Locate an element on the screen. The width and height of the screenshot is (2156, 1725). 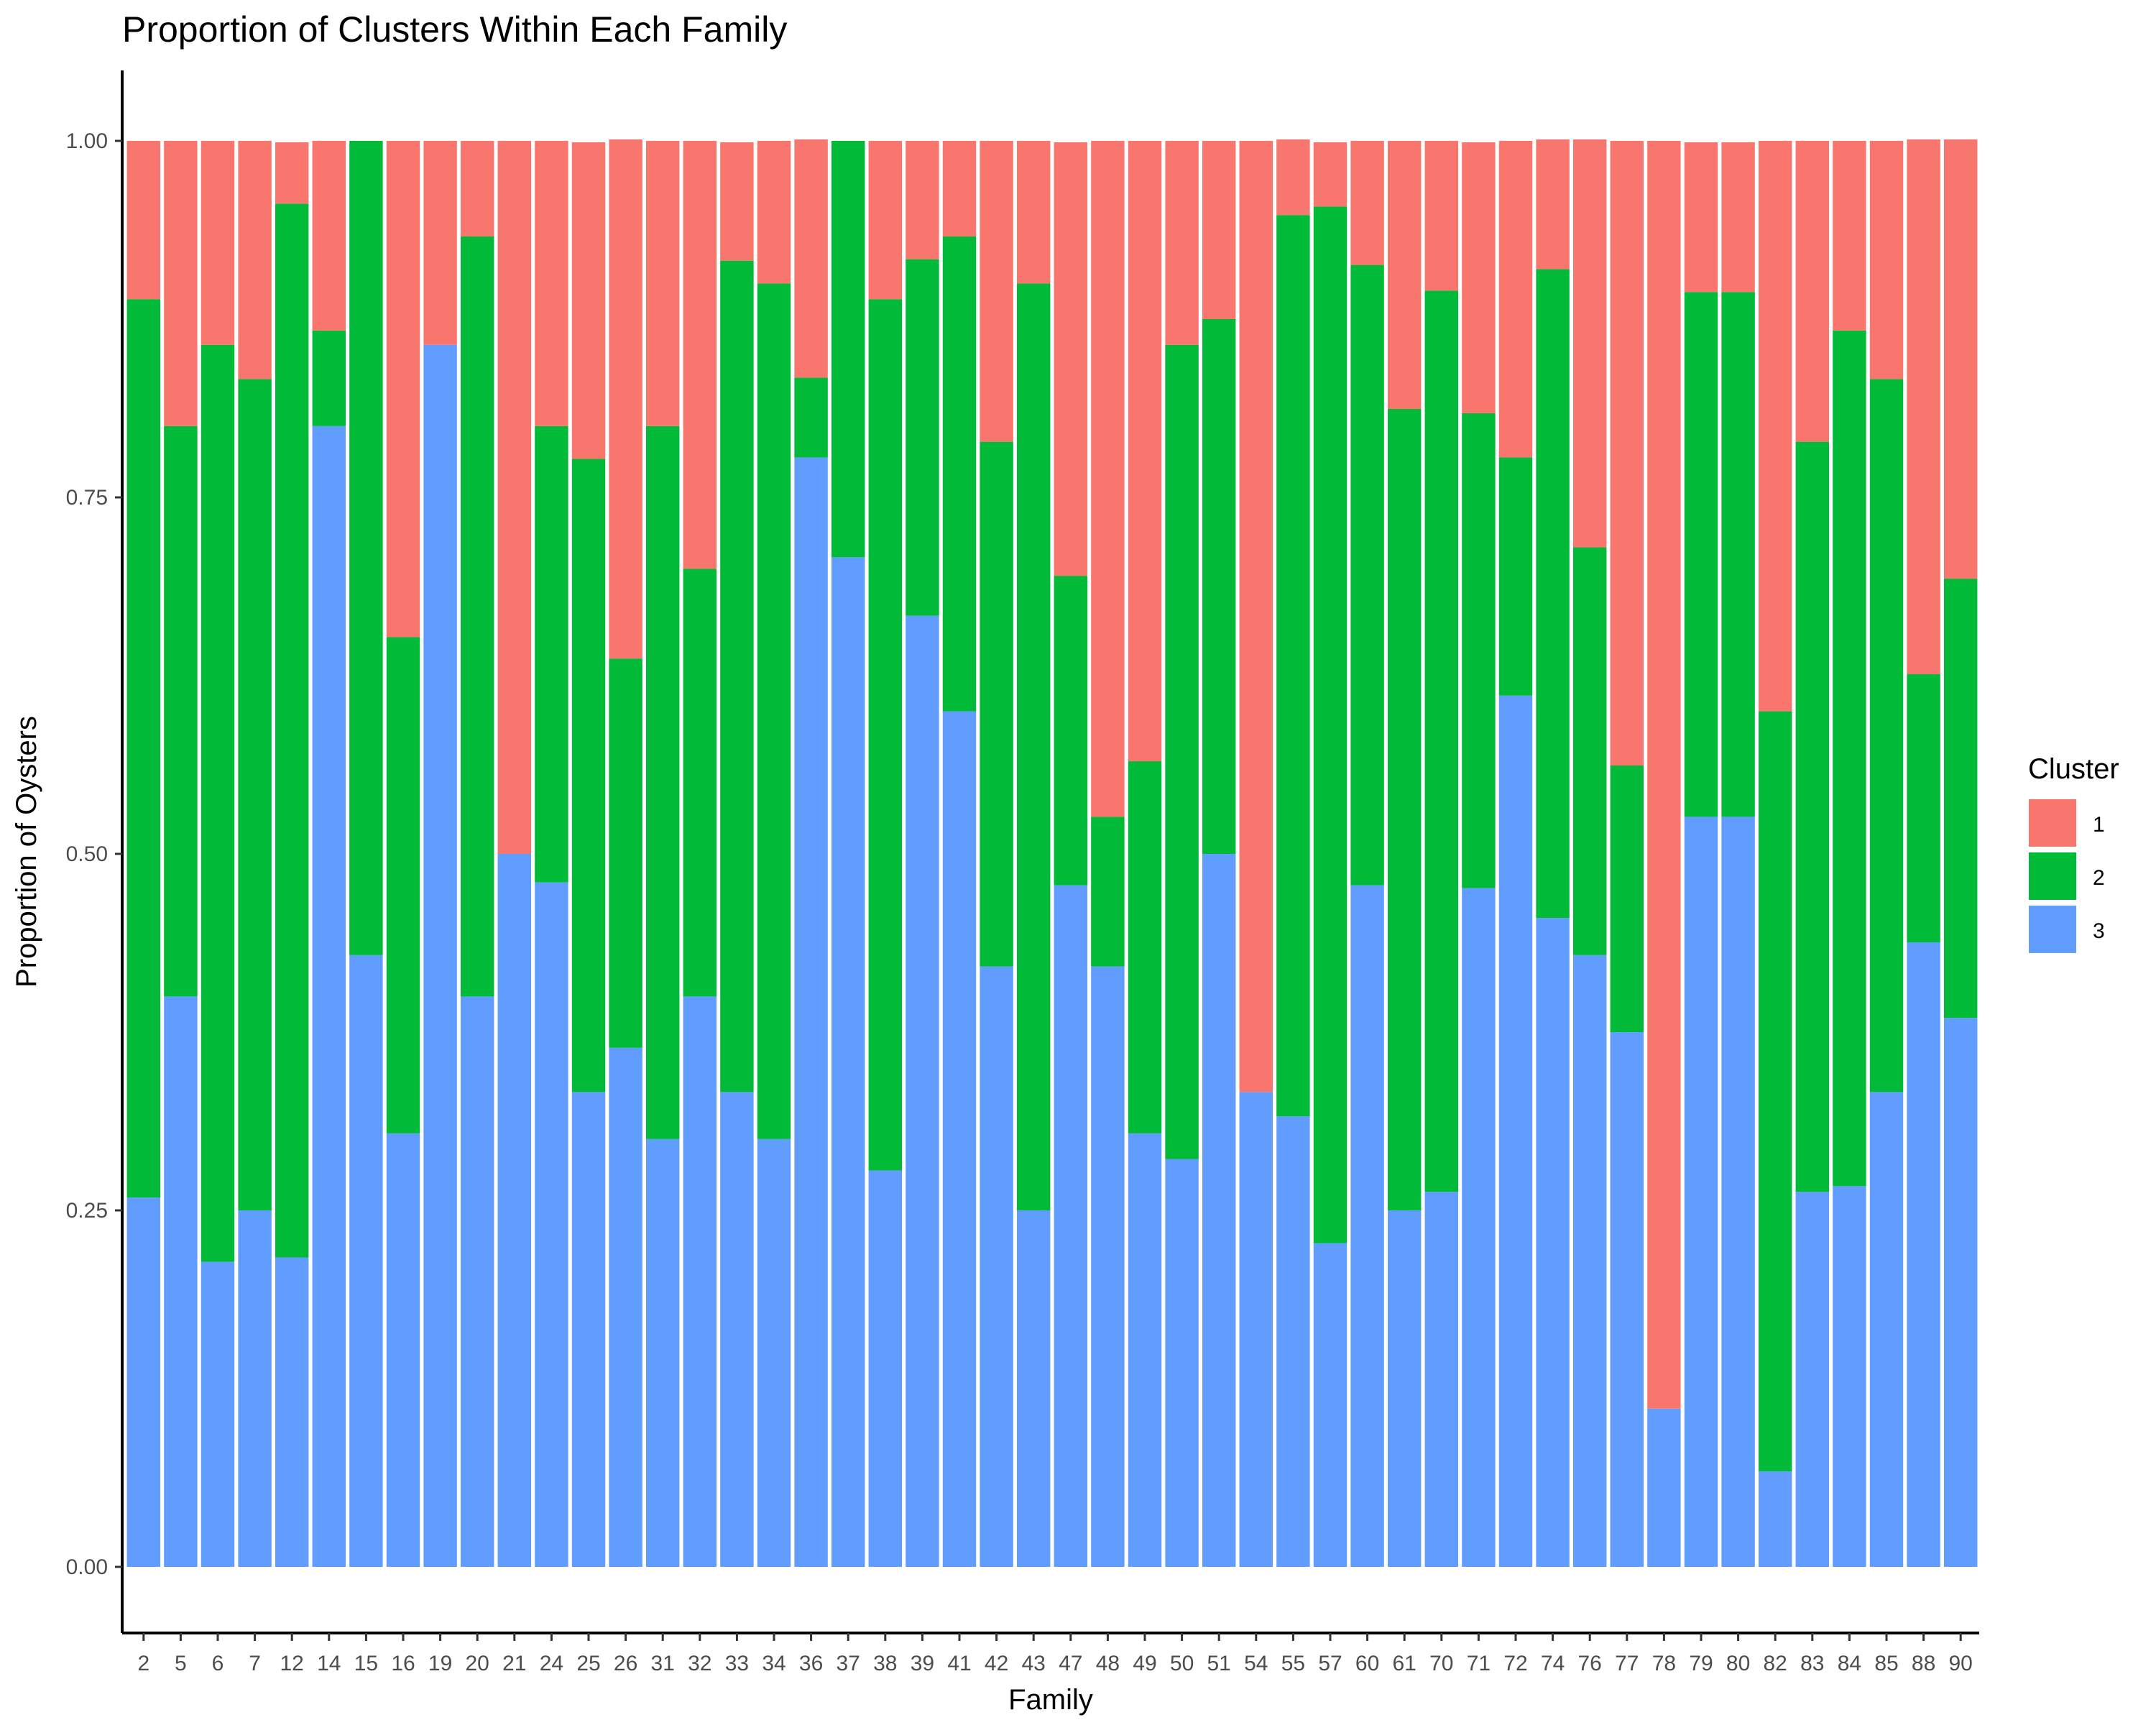
x-tick-label: 82 is located at coordinates (1776, 1663).